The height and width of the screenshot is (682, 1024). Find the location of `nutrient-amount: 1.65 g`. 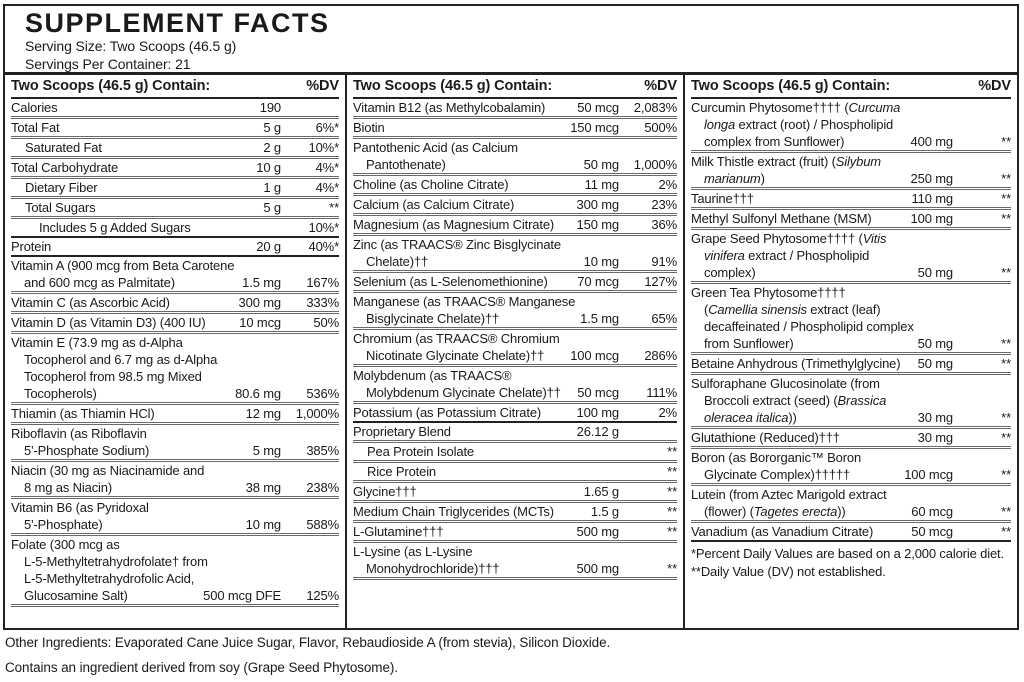

nutrient-amount: 1.65 g is located at coordinates (601, 491).